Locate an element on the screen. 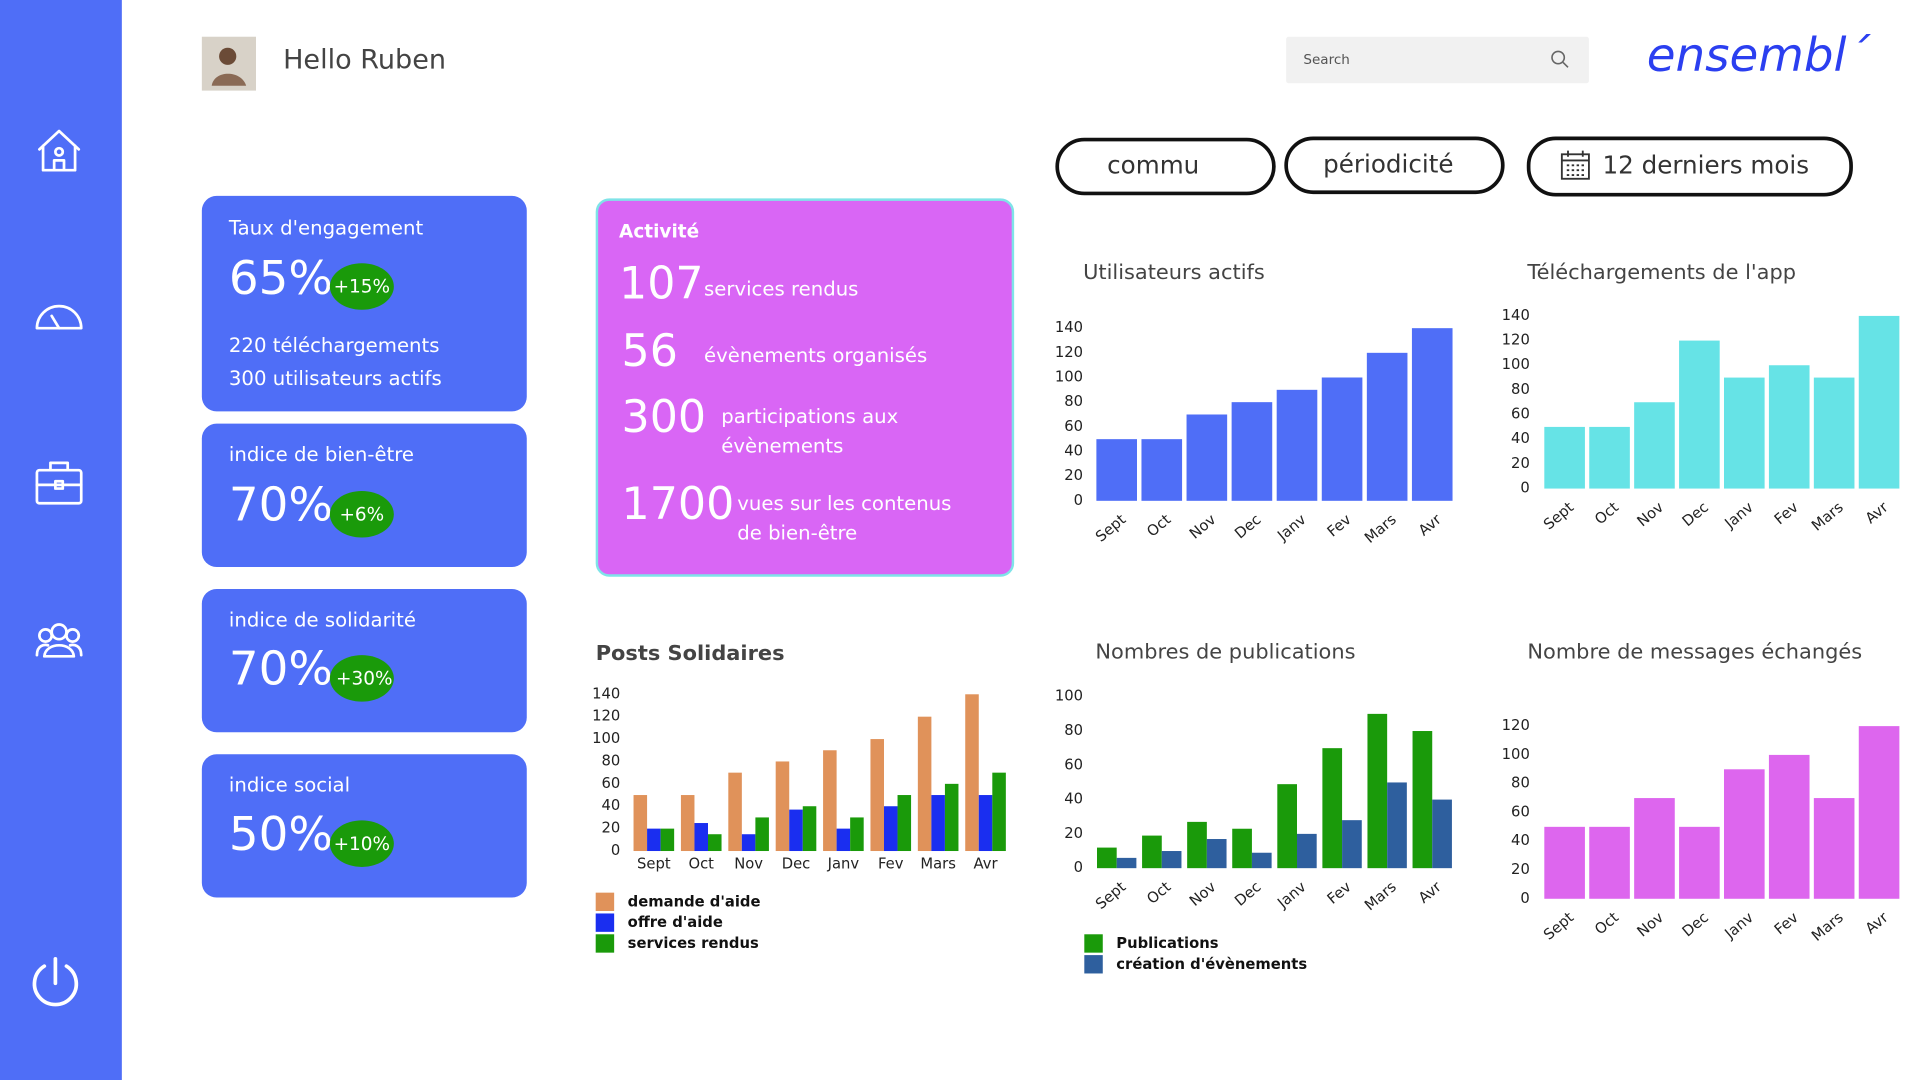 The image size is (1920, 1080). filter-button: 12 derniers mois is located at coordinates (1689, 166).